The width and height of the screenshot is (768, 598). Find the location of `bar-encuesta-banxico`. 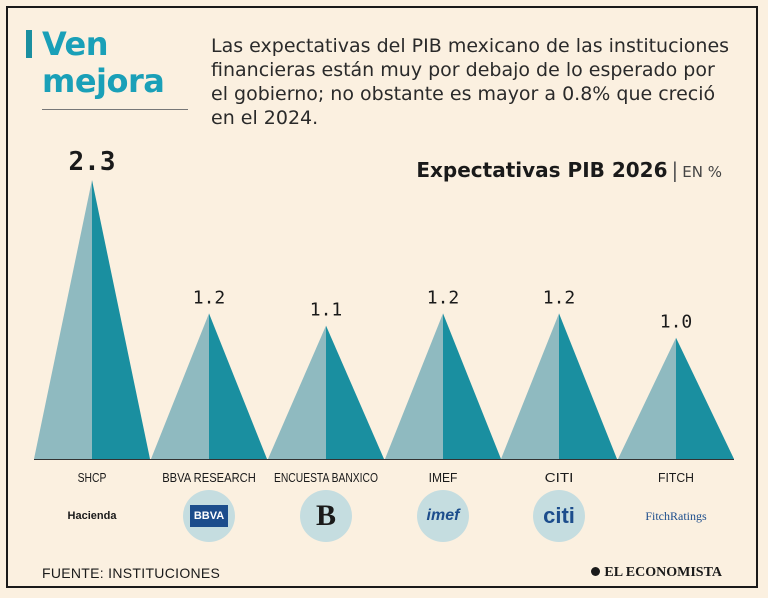

bar-encuesta-banxico is located at coordinates (326, 392).